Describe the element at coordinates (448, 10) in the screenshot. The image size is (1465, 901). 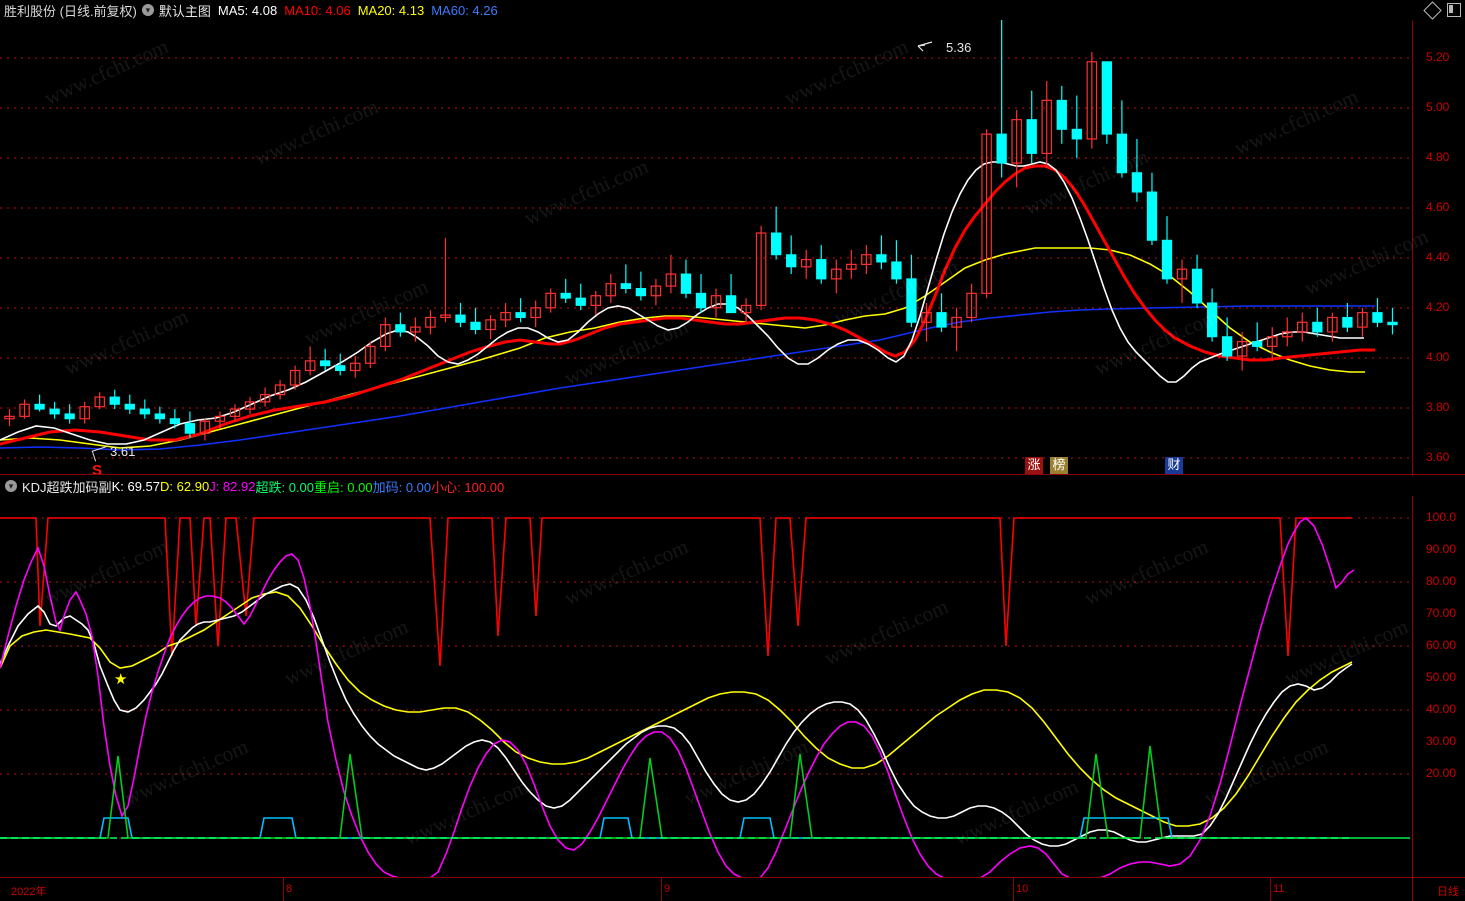
I see `ma60-label: MA60` at that location.